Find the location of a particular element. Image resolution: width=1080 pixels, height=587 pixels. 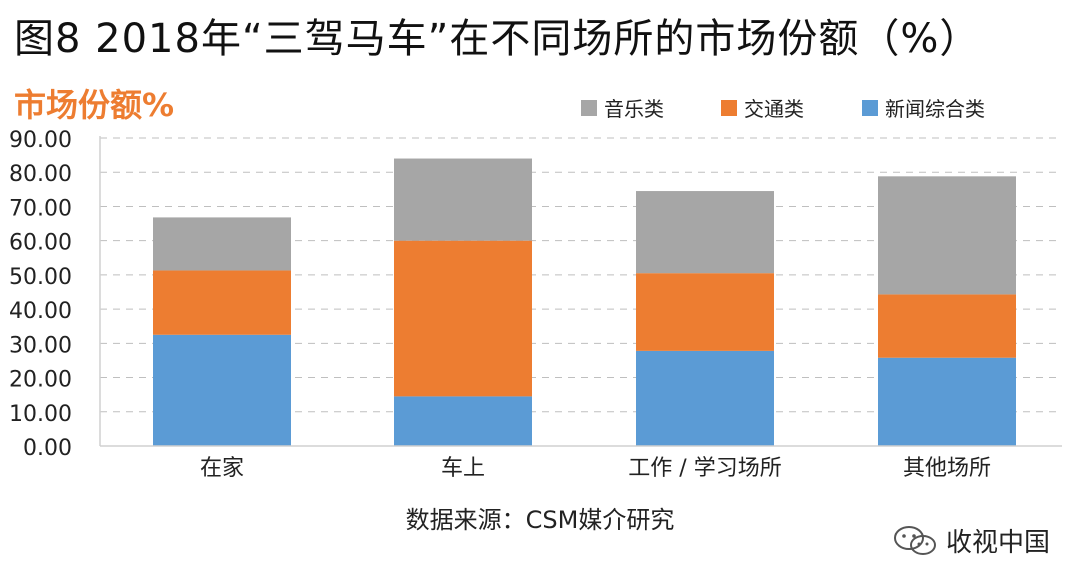

x-tick-label: 工作 / 学习场所 is located at coordinates (704, 468).